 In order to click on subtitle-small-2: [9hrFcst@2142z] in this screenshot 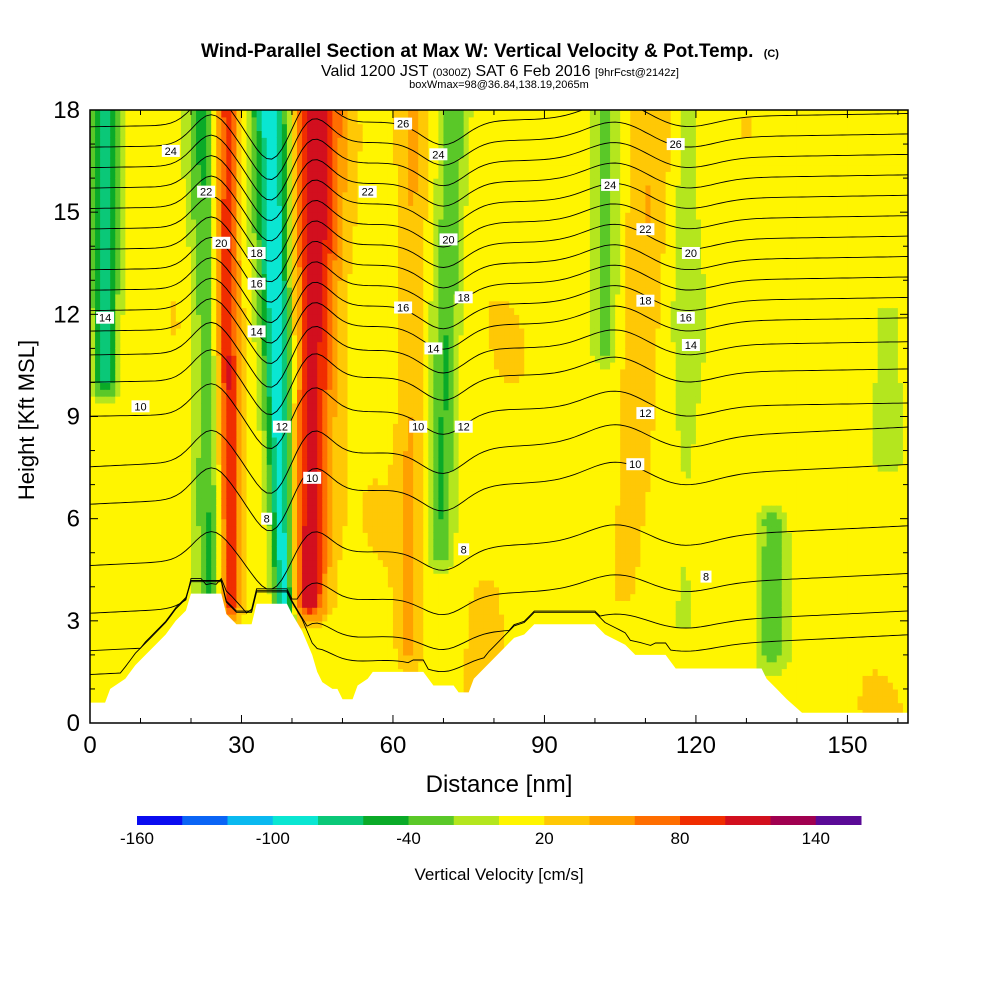, I will do `click(637, 73)`.